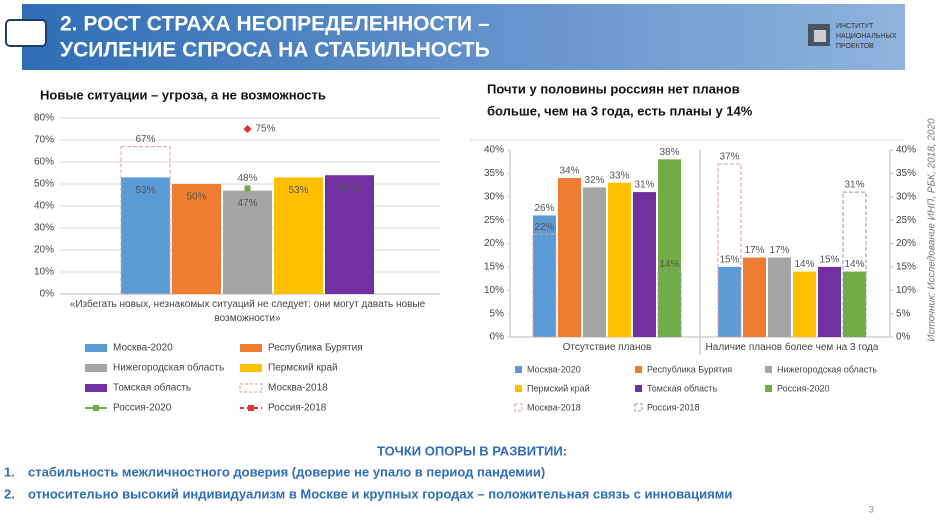 The height and width of the screenshot is (531, 945). Describe the element at coordinates (44, 140) in the screenshot. I see `y-tick-label: 70%` at that location.